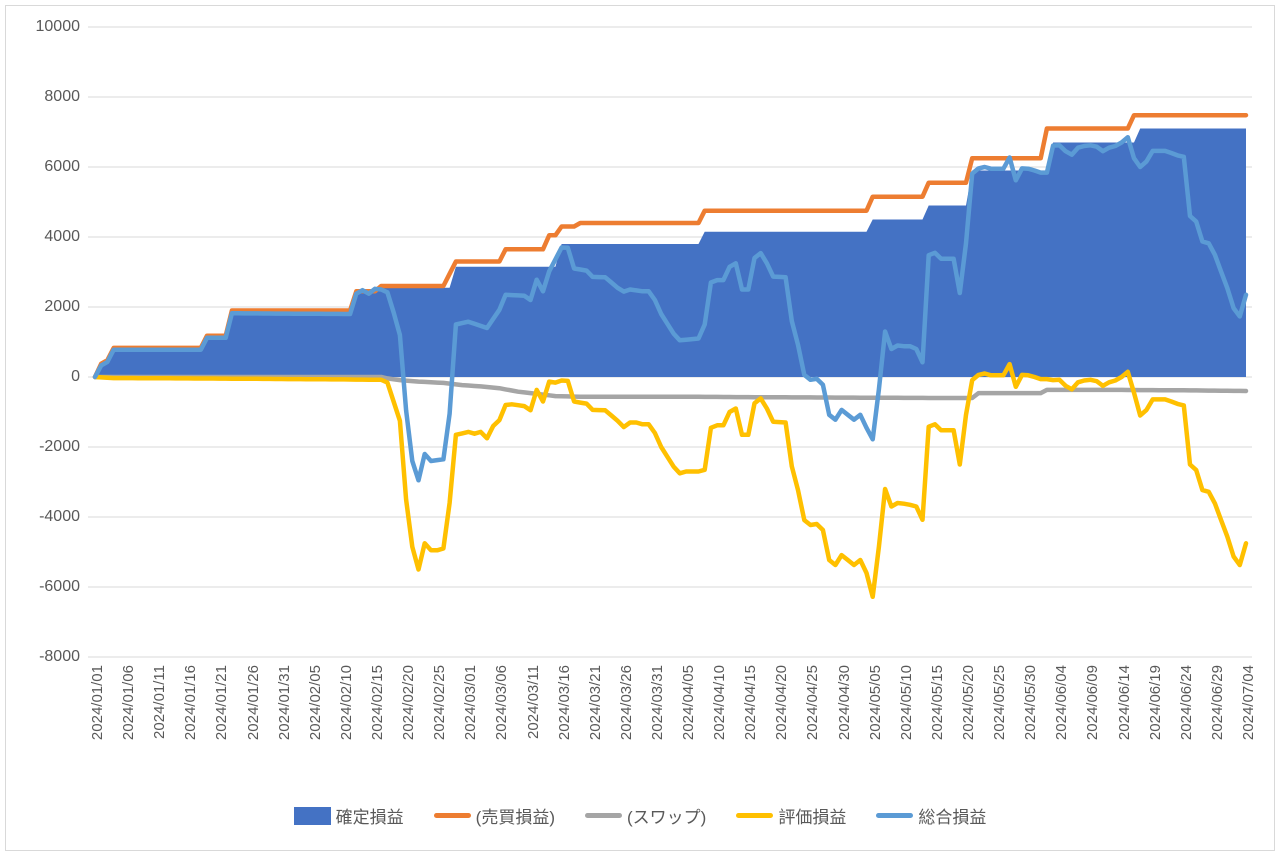 This screenshot has height=856, width=1280. I want to click on legend-item-trading-pl: (売買損益), so click(494, 815).